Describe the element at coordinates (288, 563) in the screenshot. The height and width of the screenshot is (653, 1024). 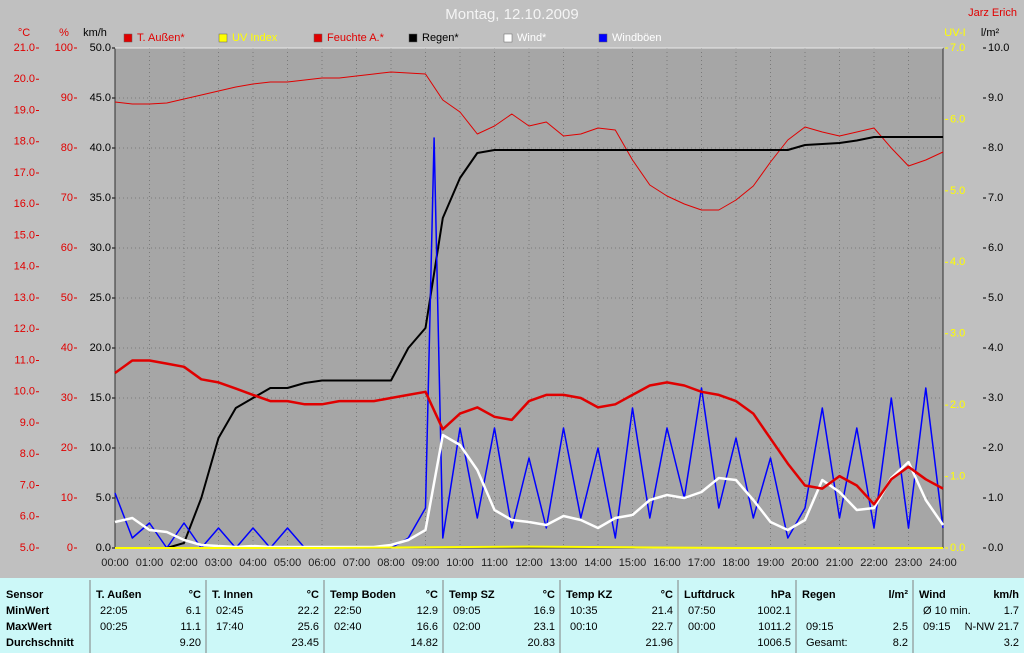
I see `x-tick-label: 05:00` at that location.